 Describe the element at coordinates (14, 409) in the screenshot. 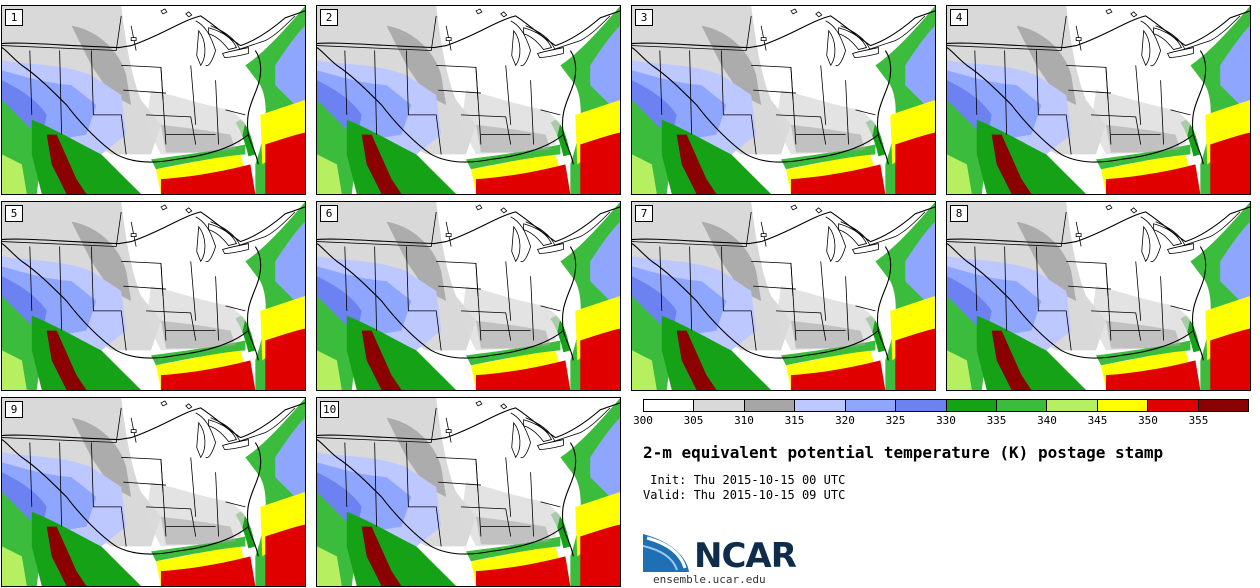

I see `member-number-label: 9` at that location.